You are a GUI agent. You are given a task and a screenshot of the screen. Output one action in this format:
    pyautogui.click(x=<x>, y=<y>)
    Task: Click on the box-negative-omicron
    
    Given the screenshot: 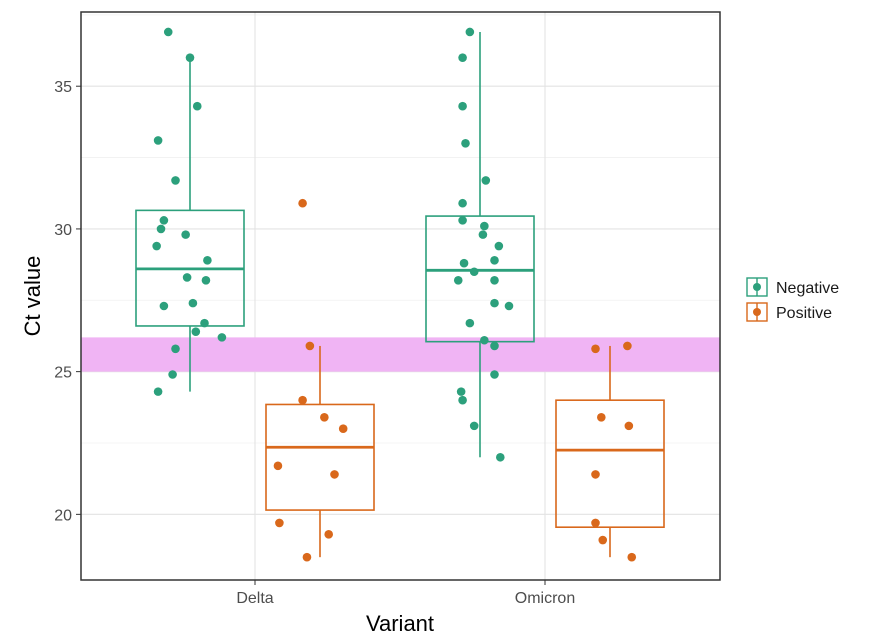 What is the action you would take?
    pyautogui.click(x=480, y=244)
    